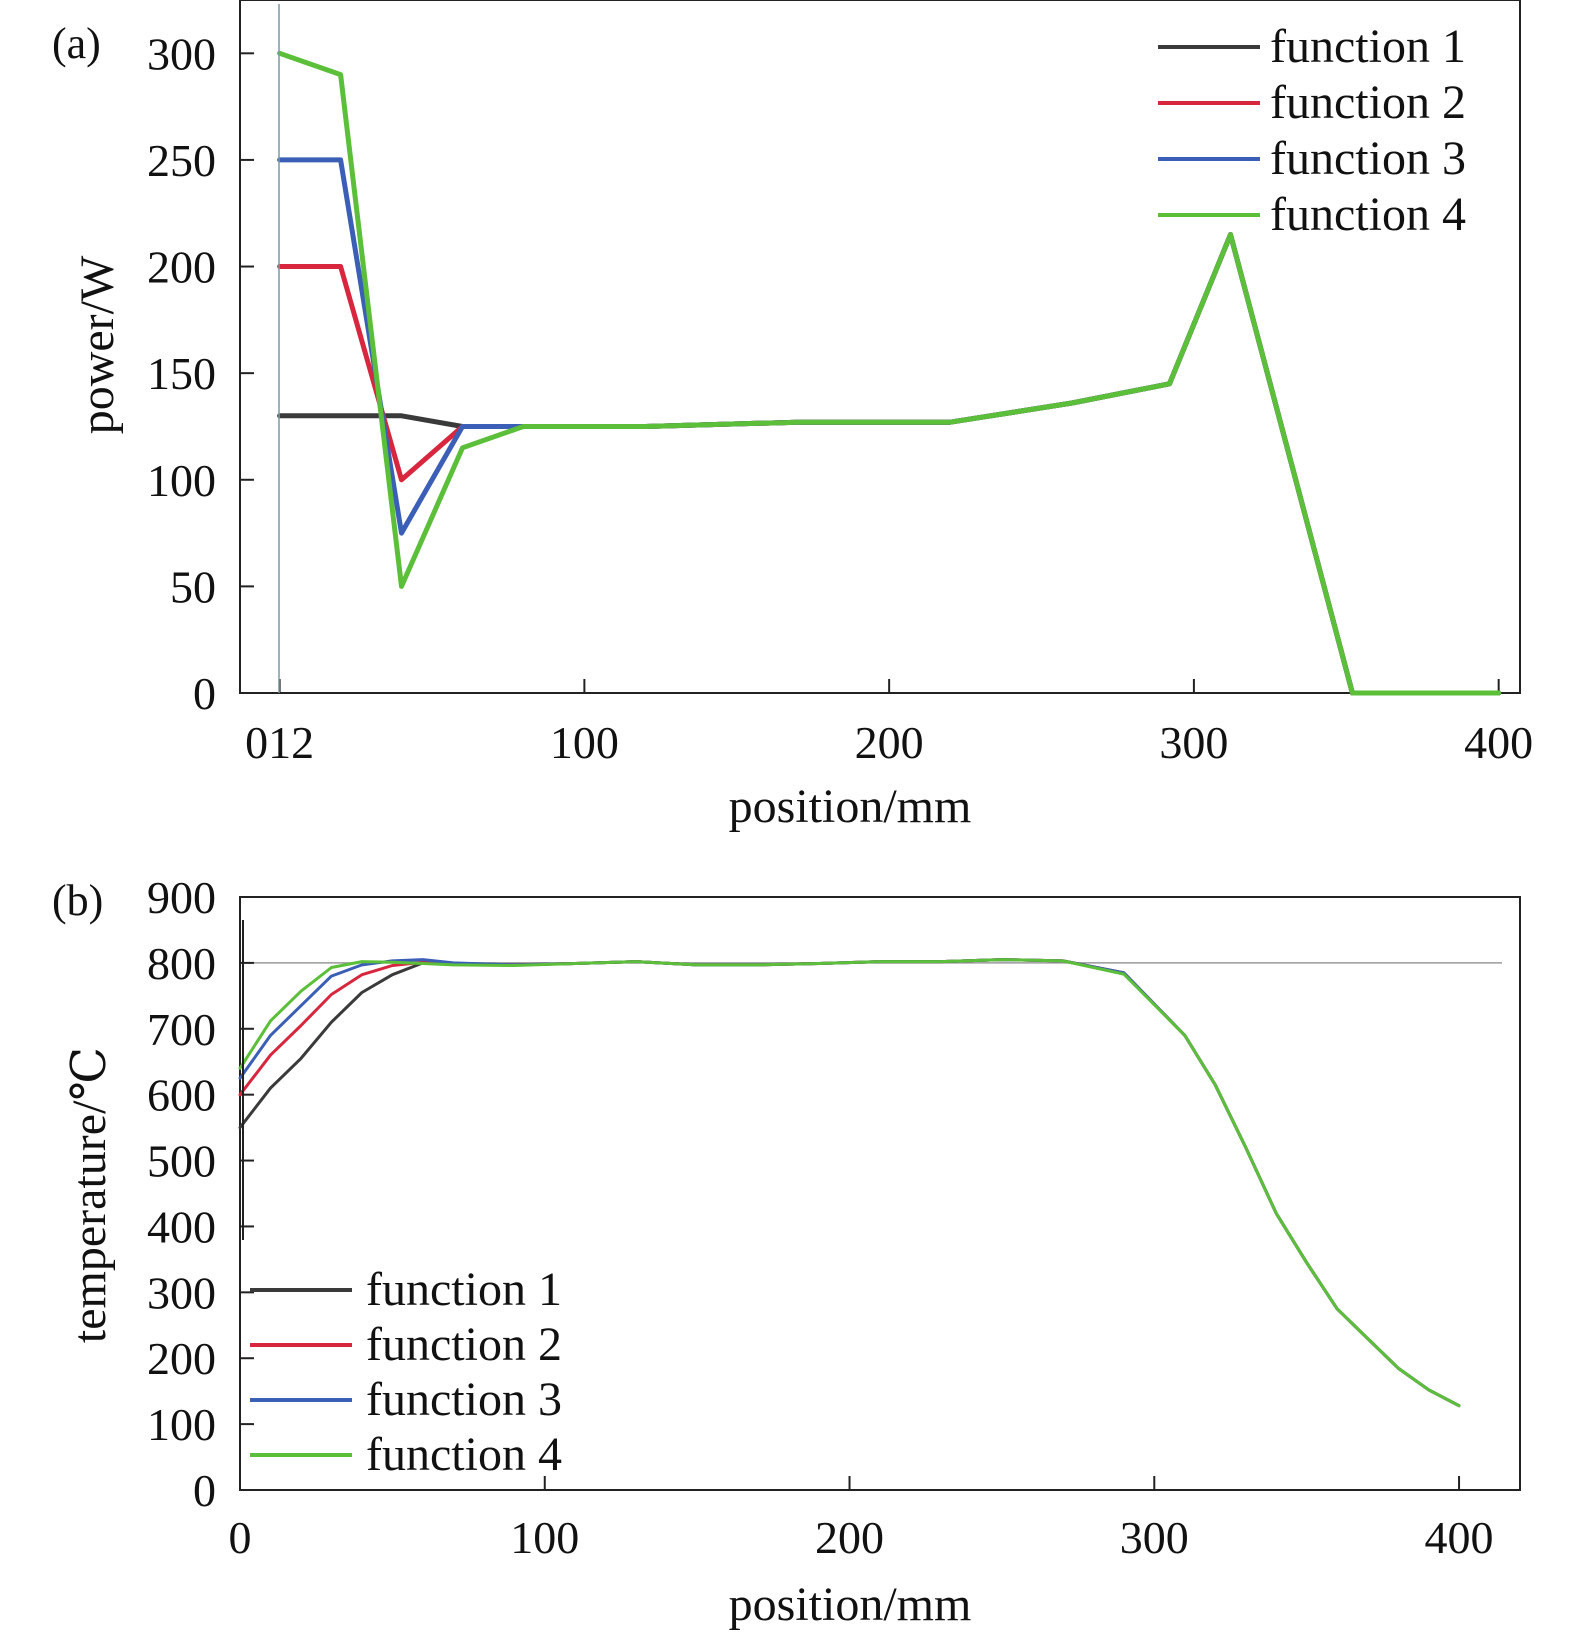  Describe the element at coordinates (240, 1537) in the screenshot. I see `x-tick-label: 0` at that location.